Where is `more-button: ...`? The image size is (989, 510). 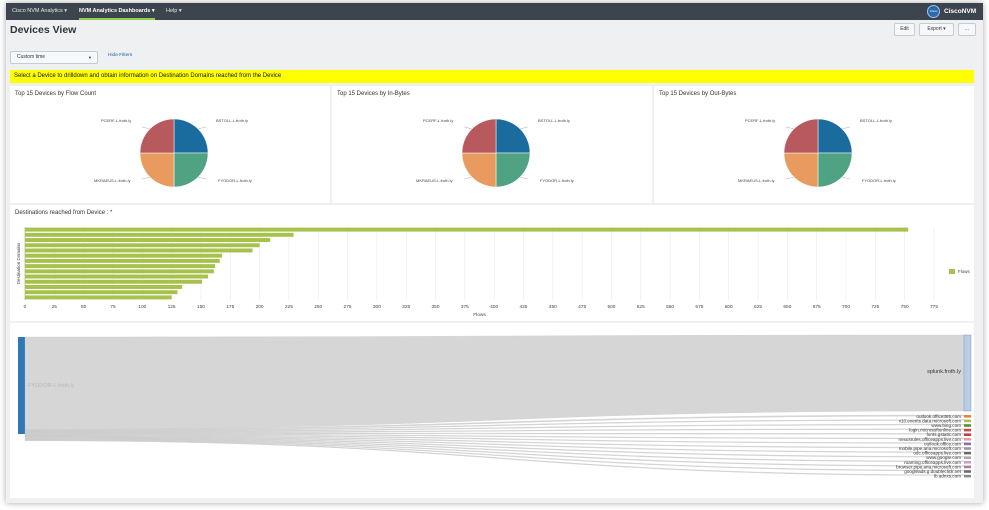 more-button: ... is located at coordinates (967, 29).